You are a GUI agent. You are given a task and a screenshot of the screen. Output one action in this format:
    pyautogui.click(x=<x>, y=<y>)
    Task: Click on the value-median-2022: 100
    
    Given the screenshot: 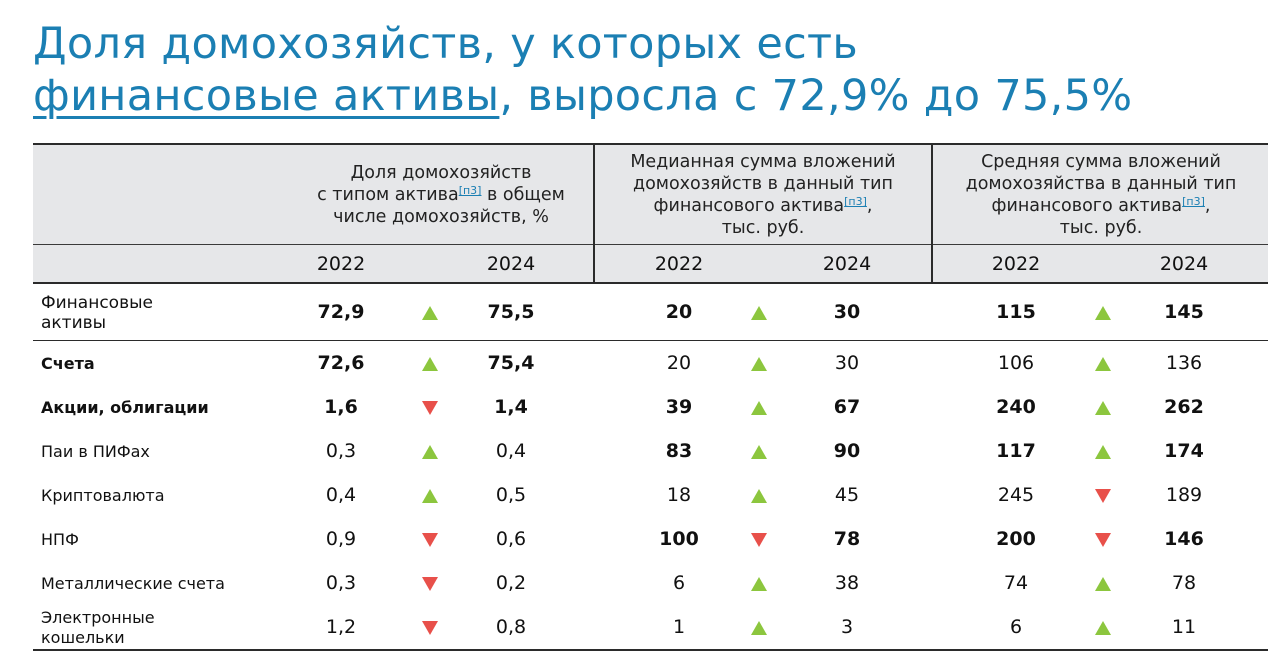 What is the action you would take?
    pyautogui.click(x=679, y=539)
    